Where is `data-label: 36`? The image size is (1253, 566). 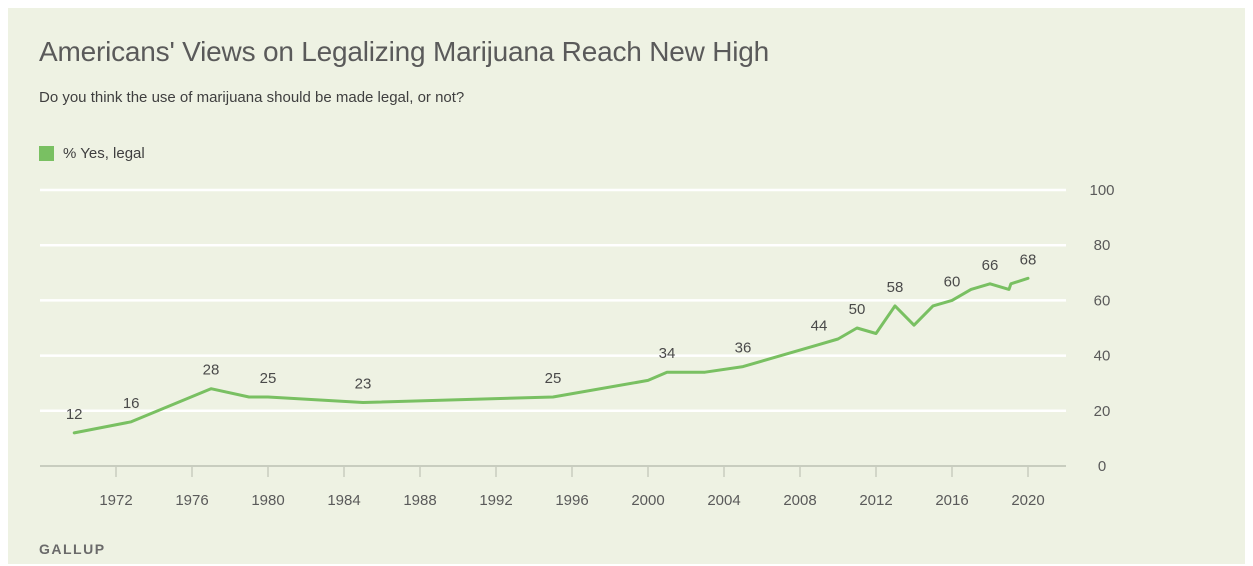
data-label: 36 is located at coordinates (743, 348).